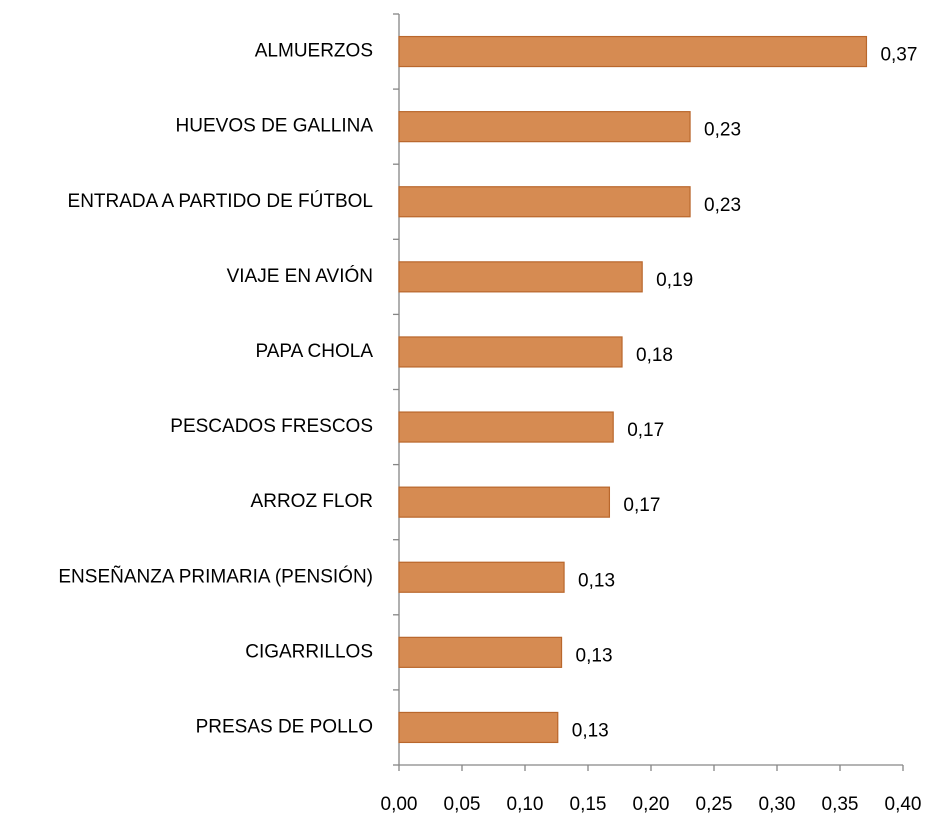  I want to click on category-label: PAPA CHOLA, so click(314, 351).